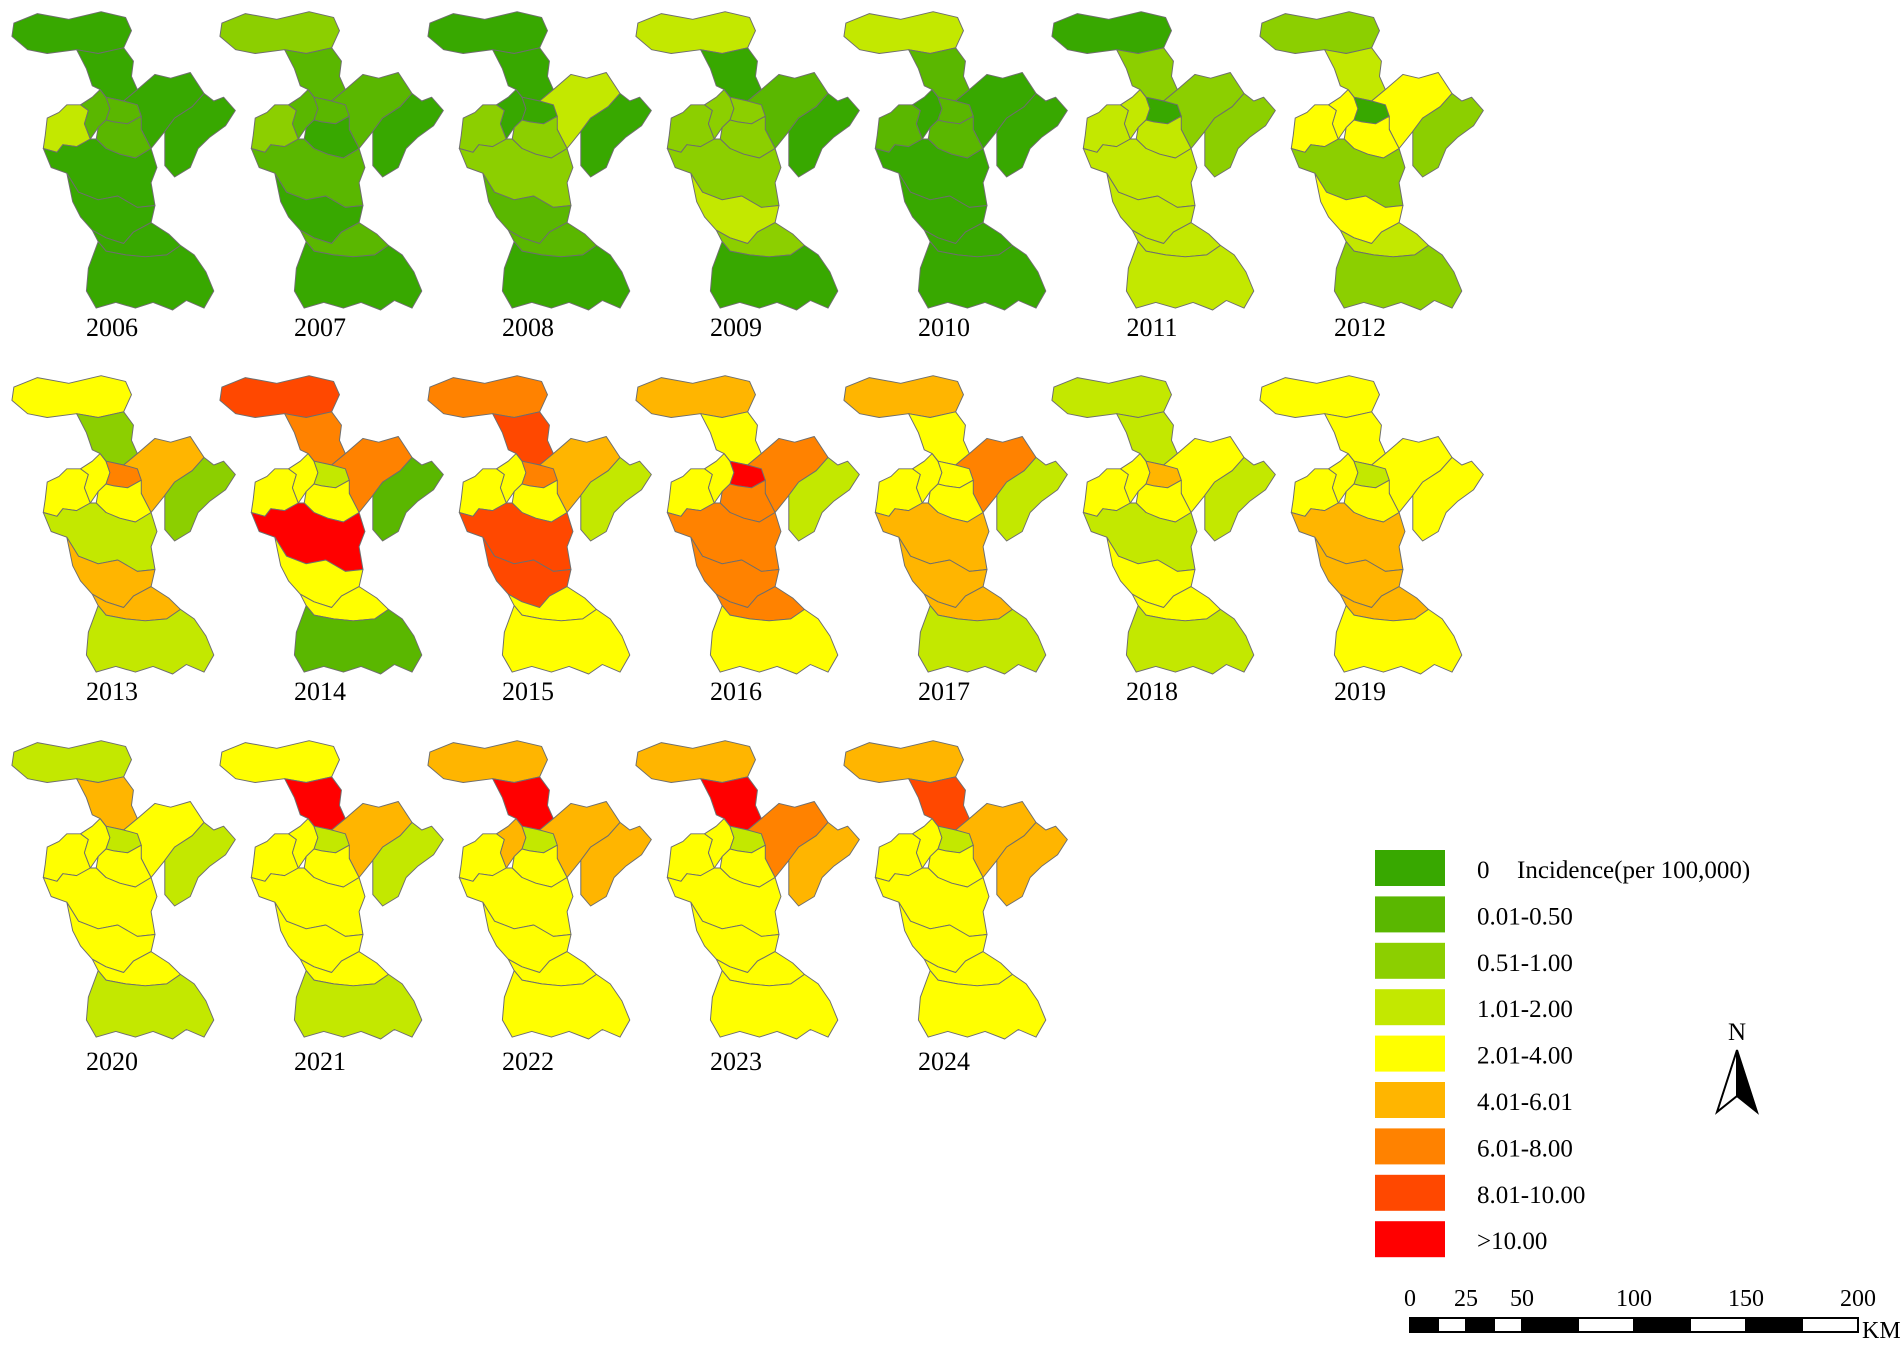 This screenshot has height=1347, width=1902. What do you see at coordinates (944, 691) in the screenshot?
I see `map-year-label: 2017` at bounding box center [944, 691].